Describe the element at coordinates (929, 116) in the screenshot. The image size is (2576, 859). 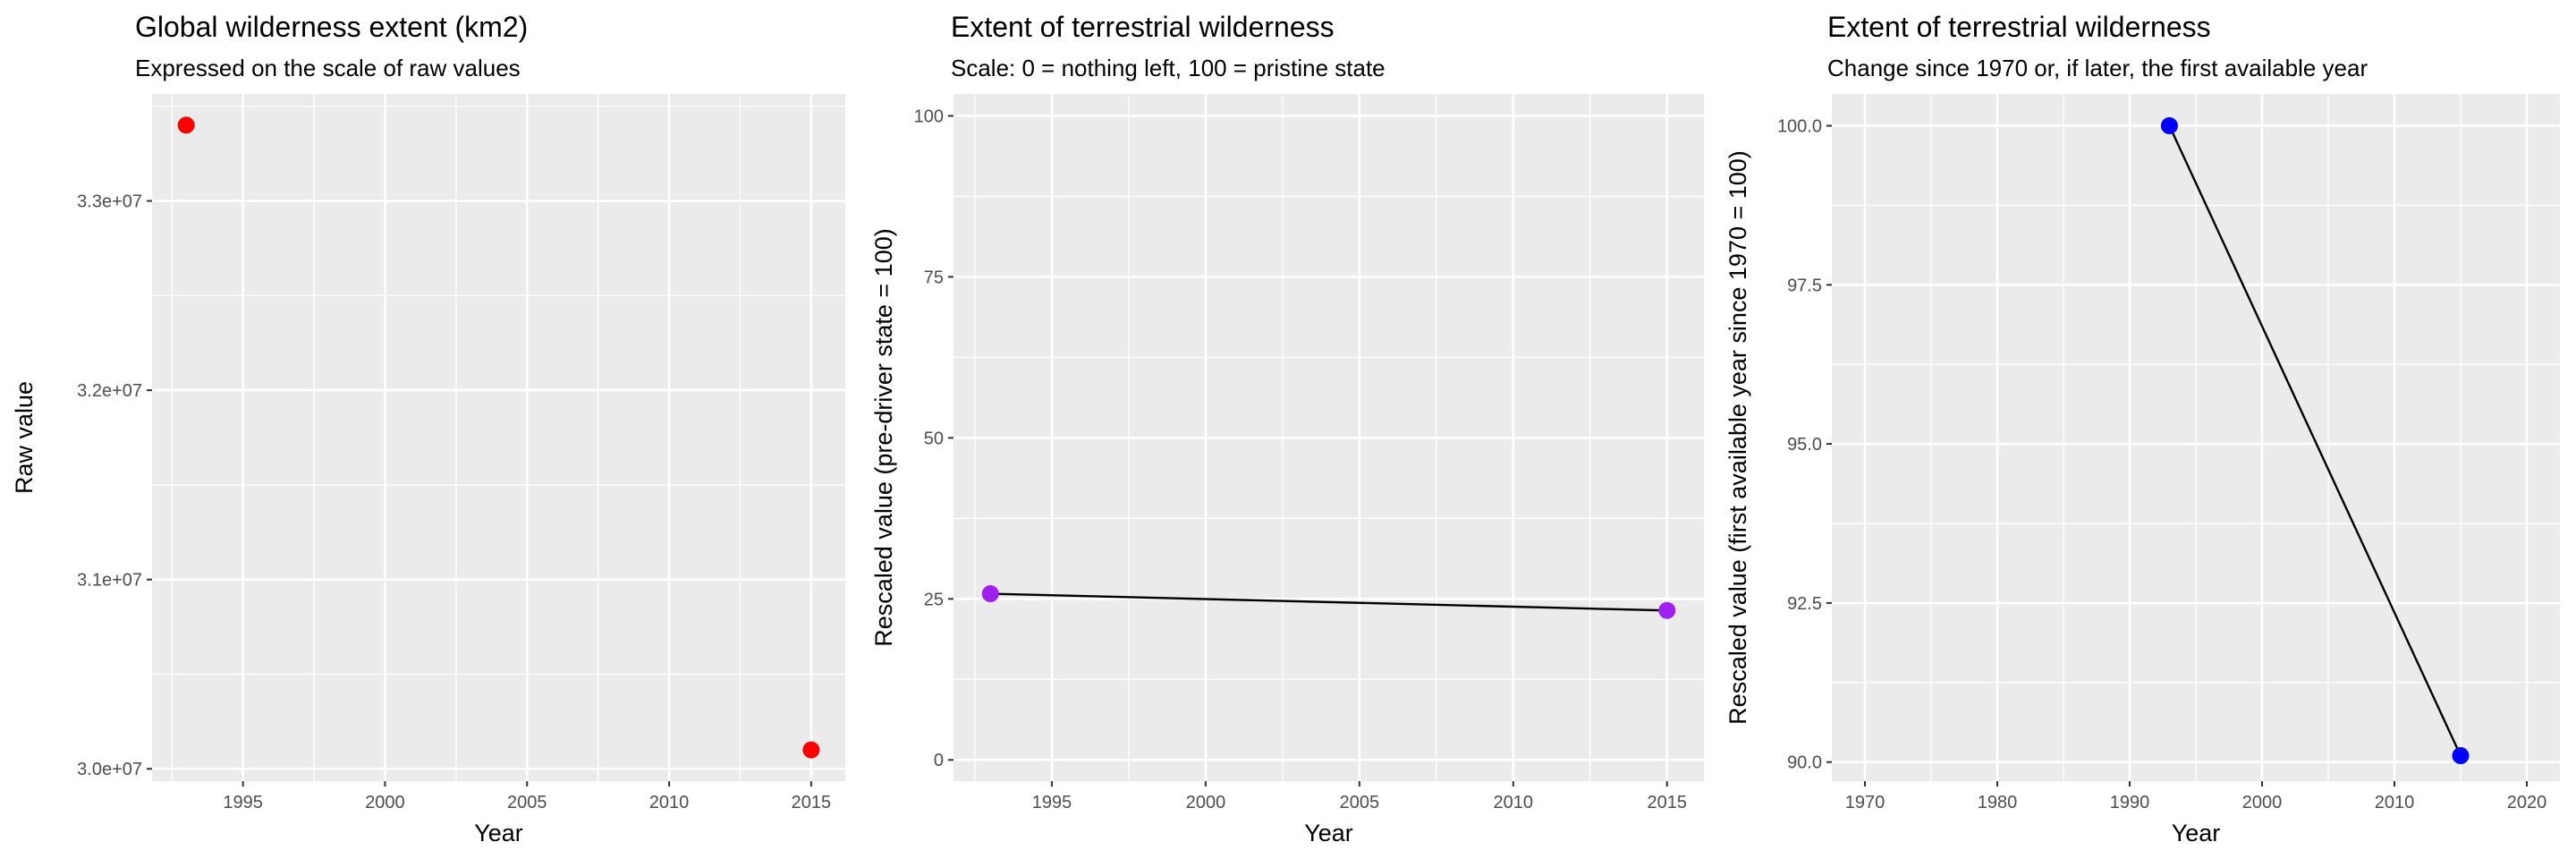
I see `y-tick-label: 100` at that location.